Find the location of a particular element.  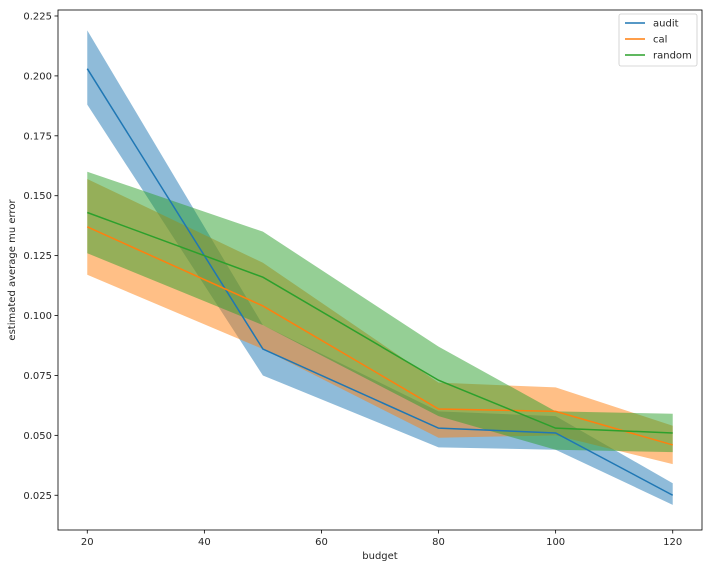

legend: audit cal random is located at coordinates (658, 40).